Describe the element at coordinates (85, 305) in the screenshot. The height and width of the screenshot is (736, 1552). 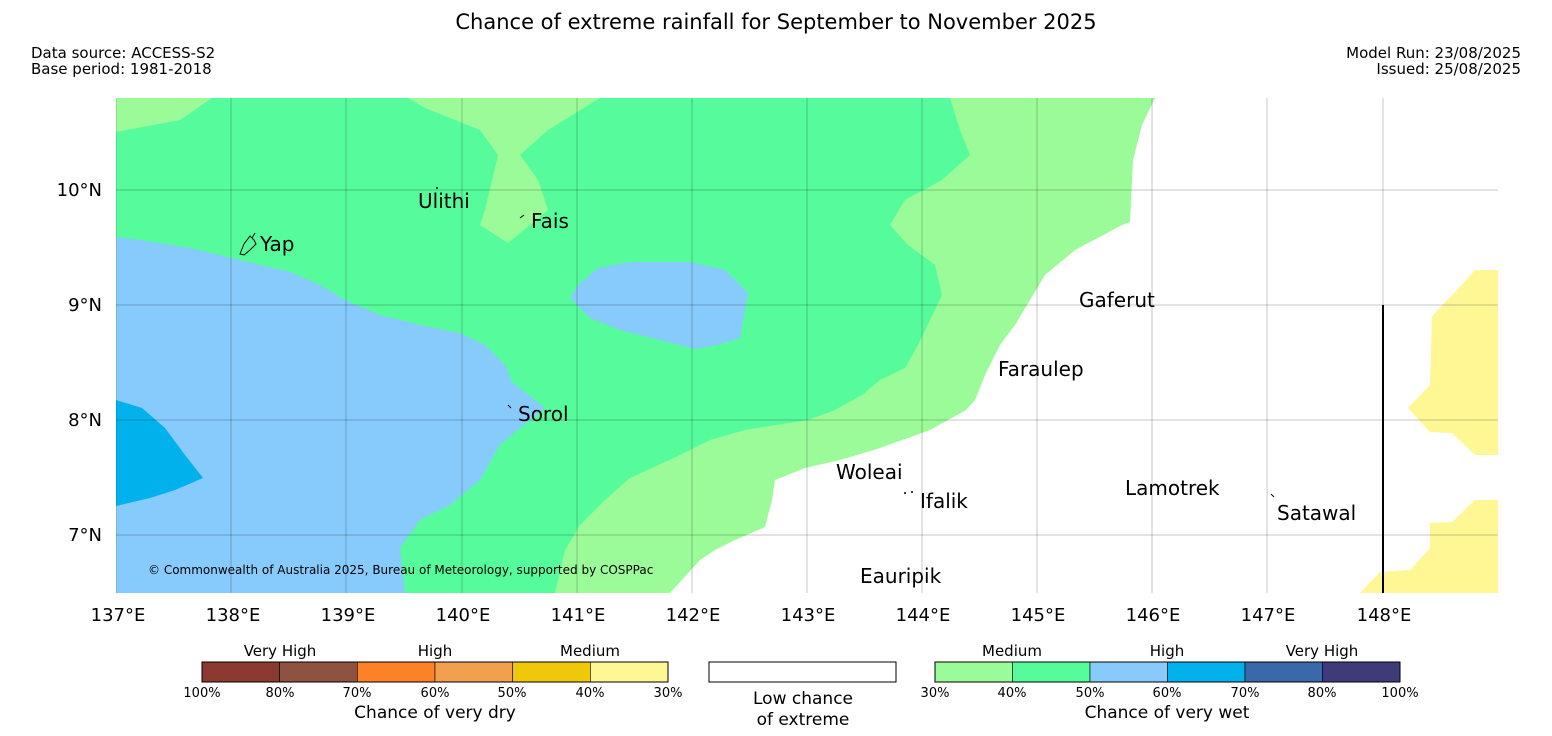
I see `lat-label-9n: 9°N` at that location.